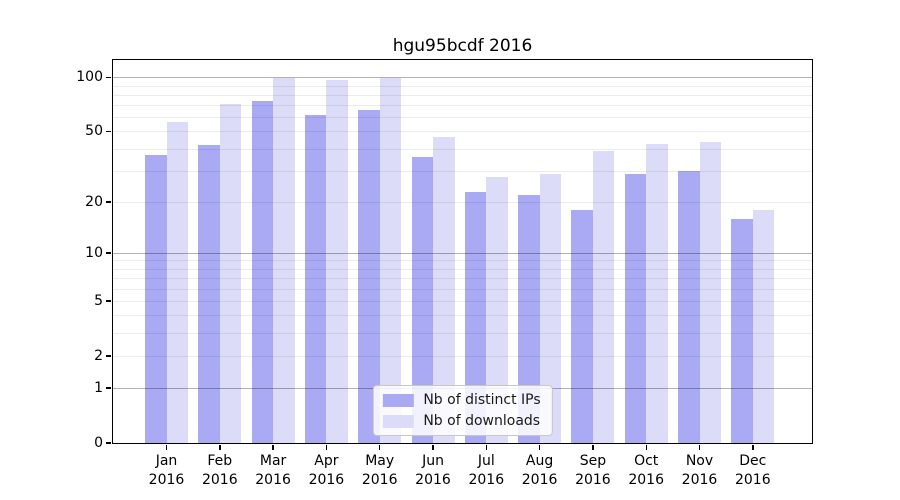 The height and width of the screenshot is (500, 900). Describe the element at coordinates (326, 471) in the screenshot. I see `x-tick-label-apr: Apr 2016` at that location.